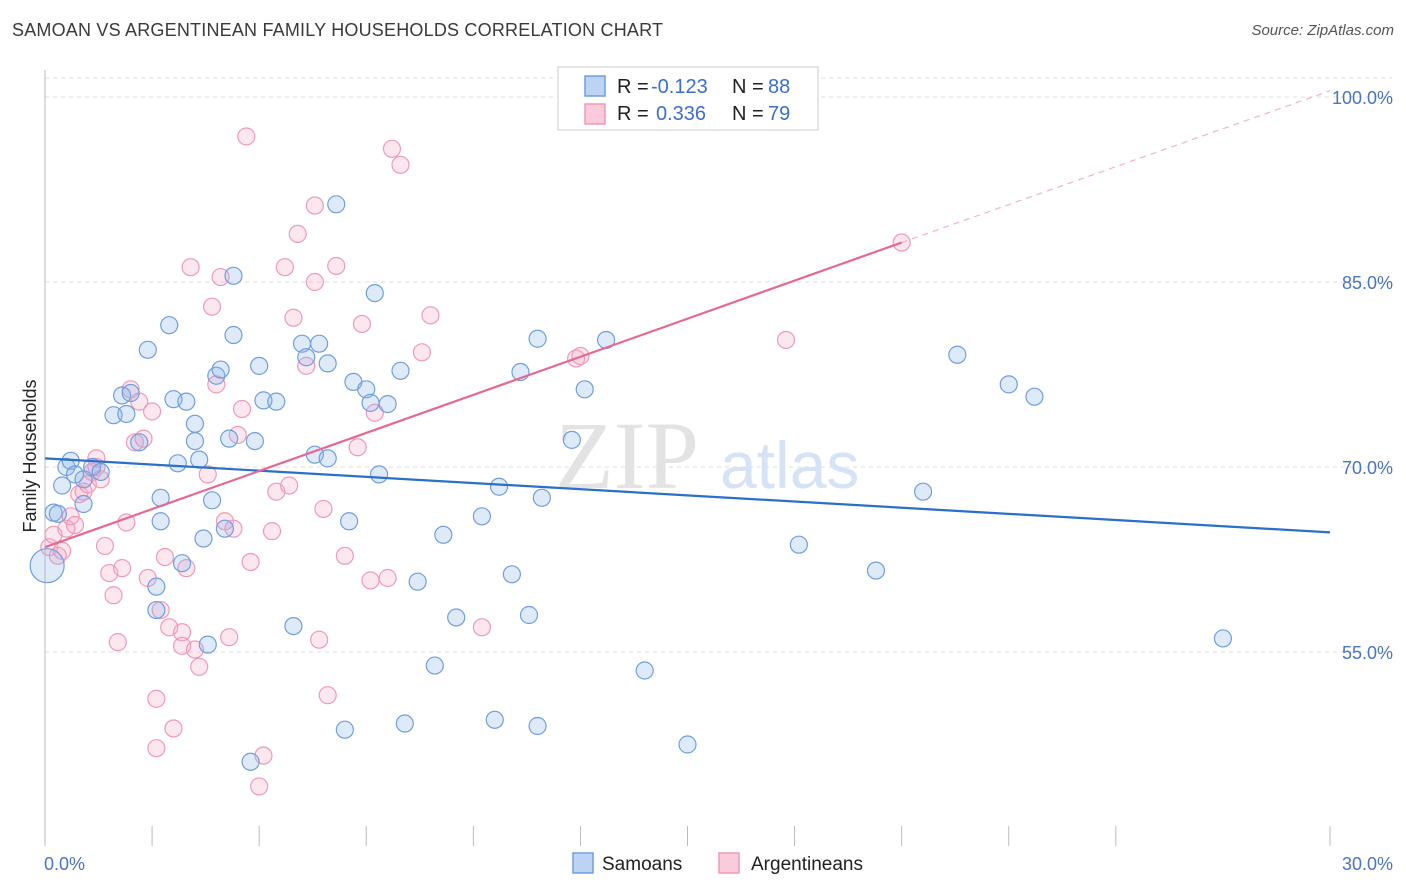  I want to click on correlation-legend: R = -0.123 N = 88 R = 0.336 N = 79, so click(688, 98).